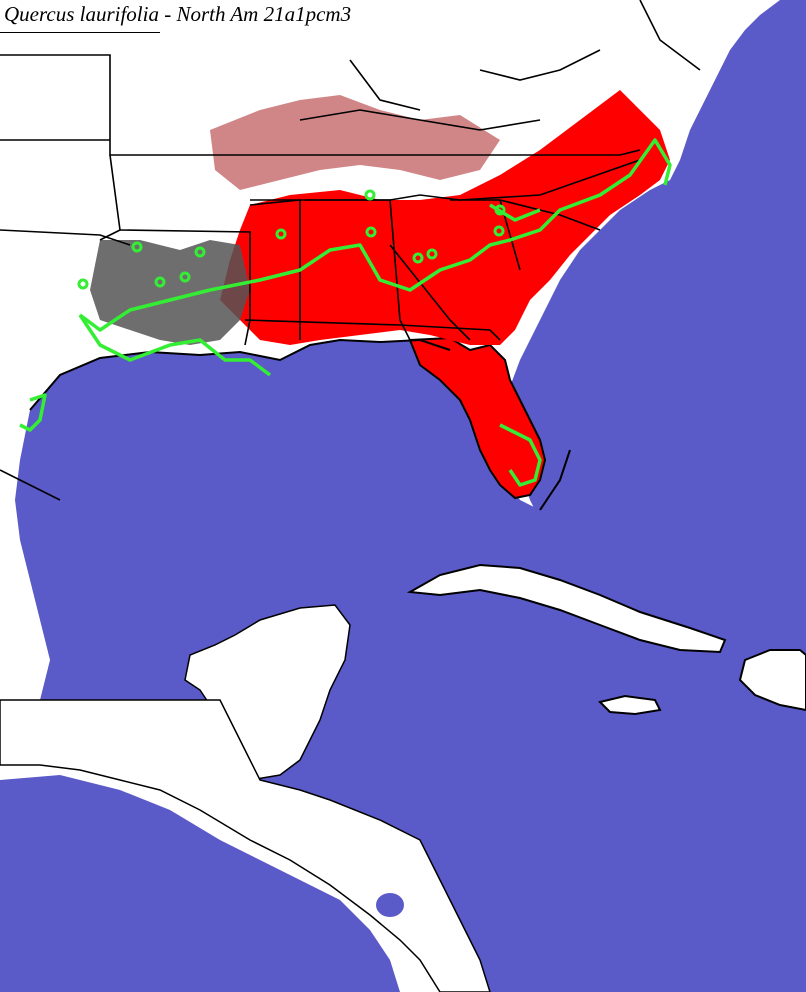 This screenshot has height=992, width=806. What do you see at coordinates (630, 705) in the screenshot?
I see `jamaica` at bounding box center [630, 705].